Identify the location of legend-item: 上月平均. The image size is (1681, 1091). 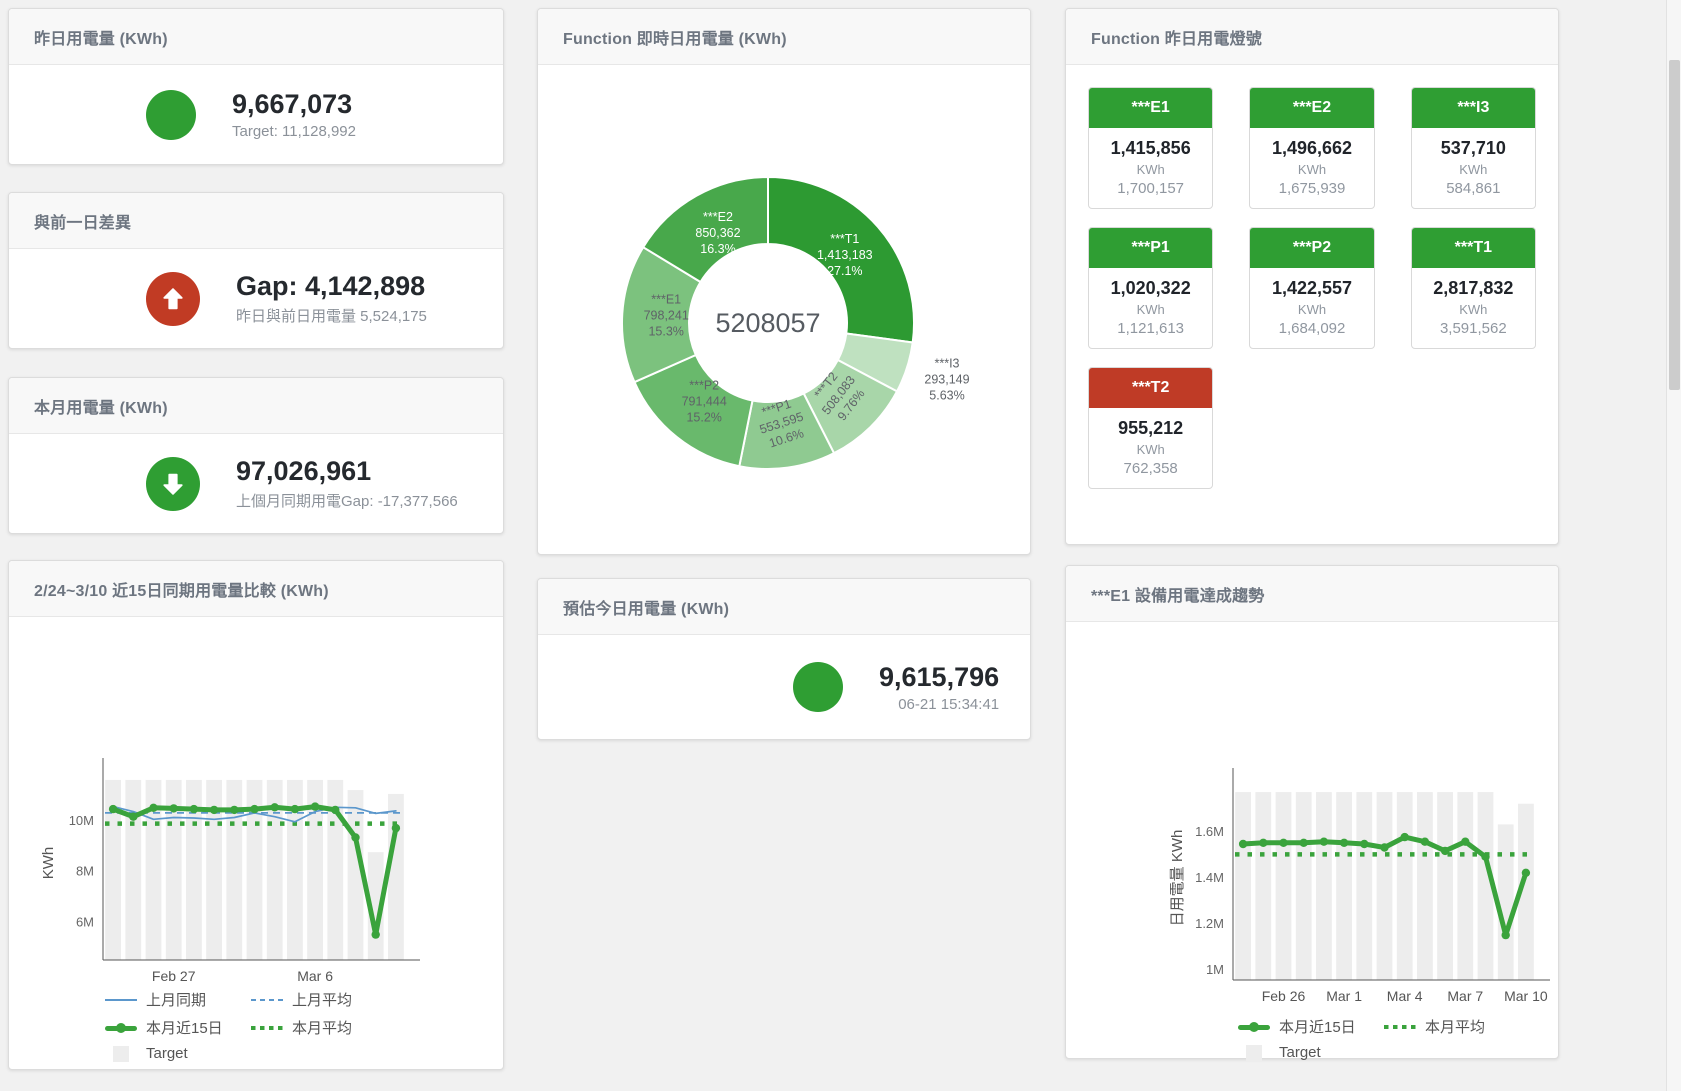
(324, 999).